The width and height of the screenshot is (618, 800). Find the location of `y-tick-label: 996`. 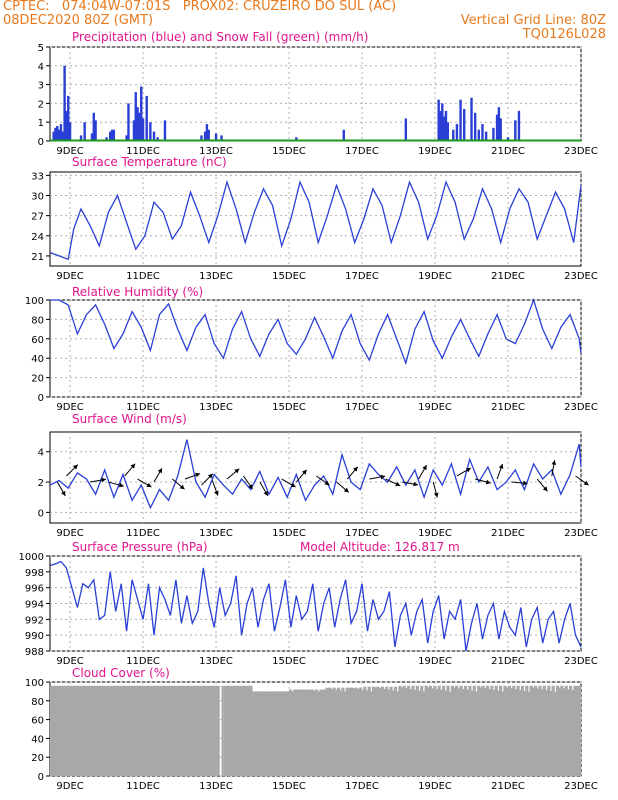

y-tick-label: 996 is located at coordinates (34, 589).